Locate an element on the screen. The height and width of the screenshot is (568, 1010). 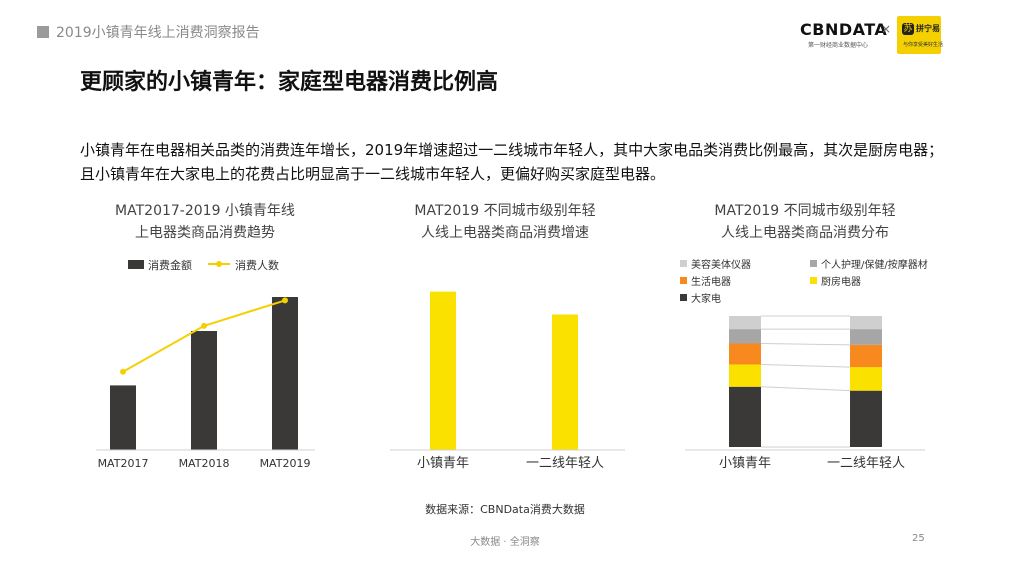
chart2-title-line1: MAT2019 不同城市级别年轻 is located at coordinates (505, 211).